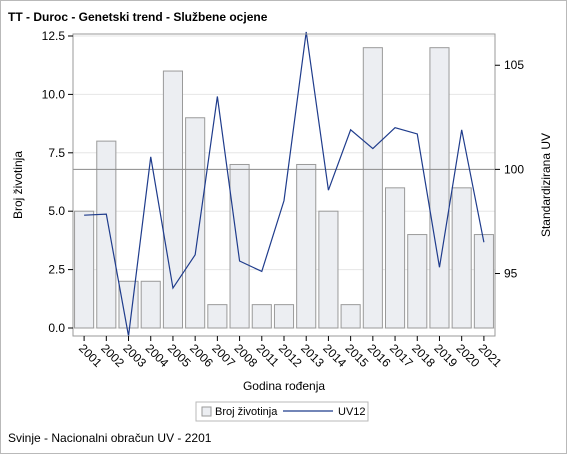 Image resolution: width=567 pixels, height=454 pixels. I want to click on x-tick-label: 2008, so click(245, 355).